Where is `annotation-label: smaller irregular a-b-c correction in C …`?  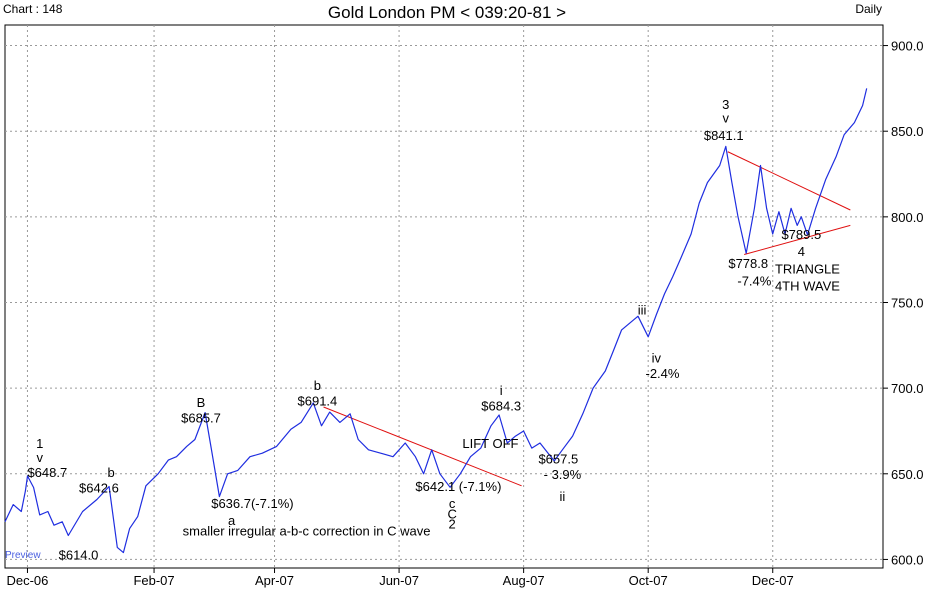
annotation-label: smaller irregular a-b-c correction in C … is located at coordinates (307, 530).